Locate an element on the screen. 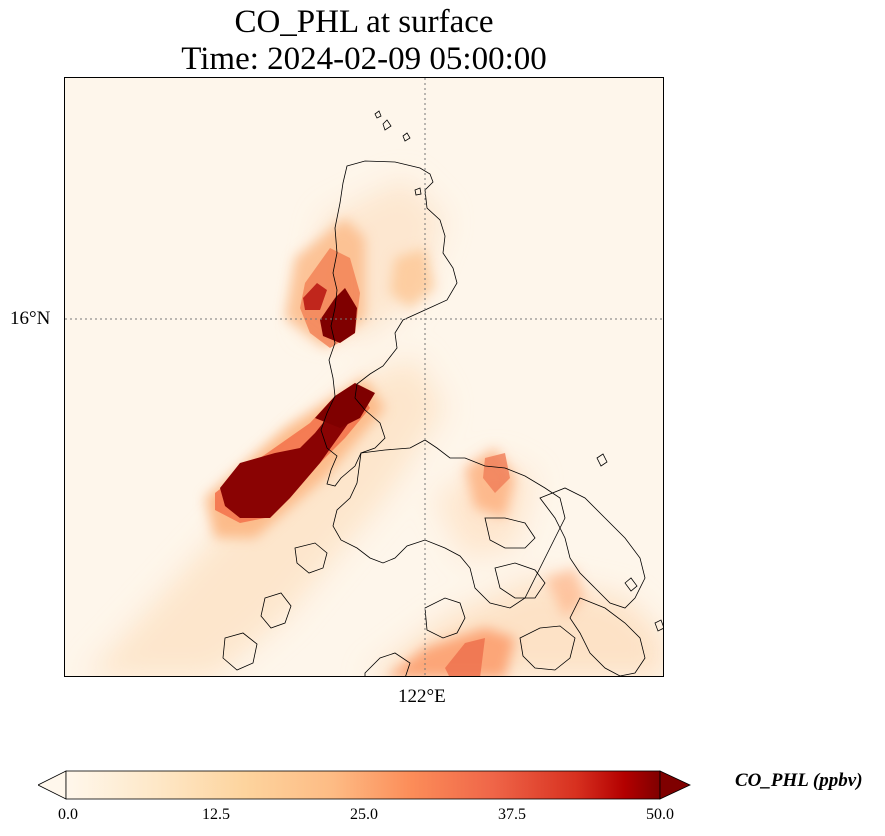 This screenshot has width=885, height=836. colorbar-gradient is located at coordinates (363, 785).